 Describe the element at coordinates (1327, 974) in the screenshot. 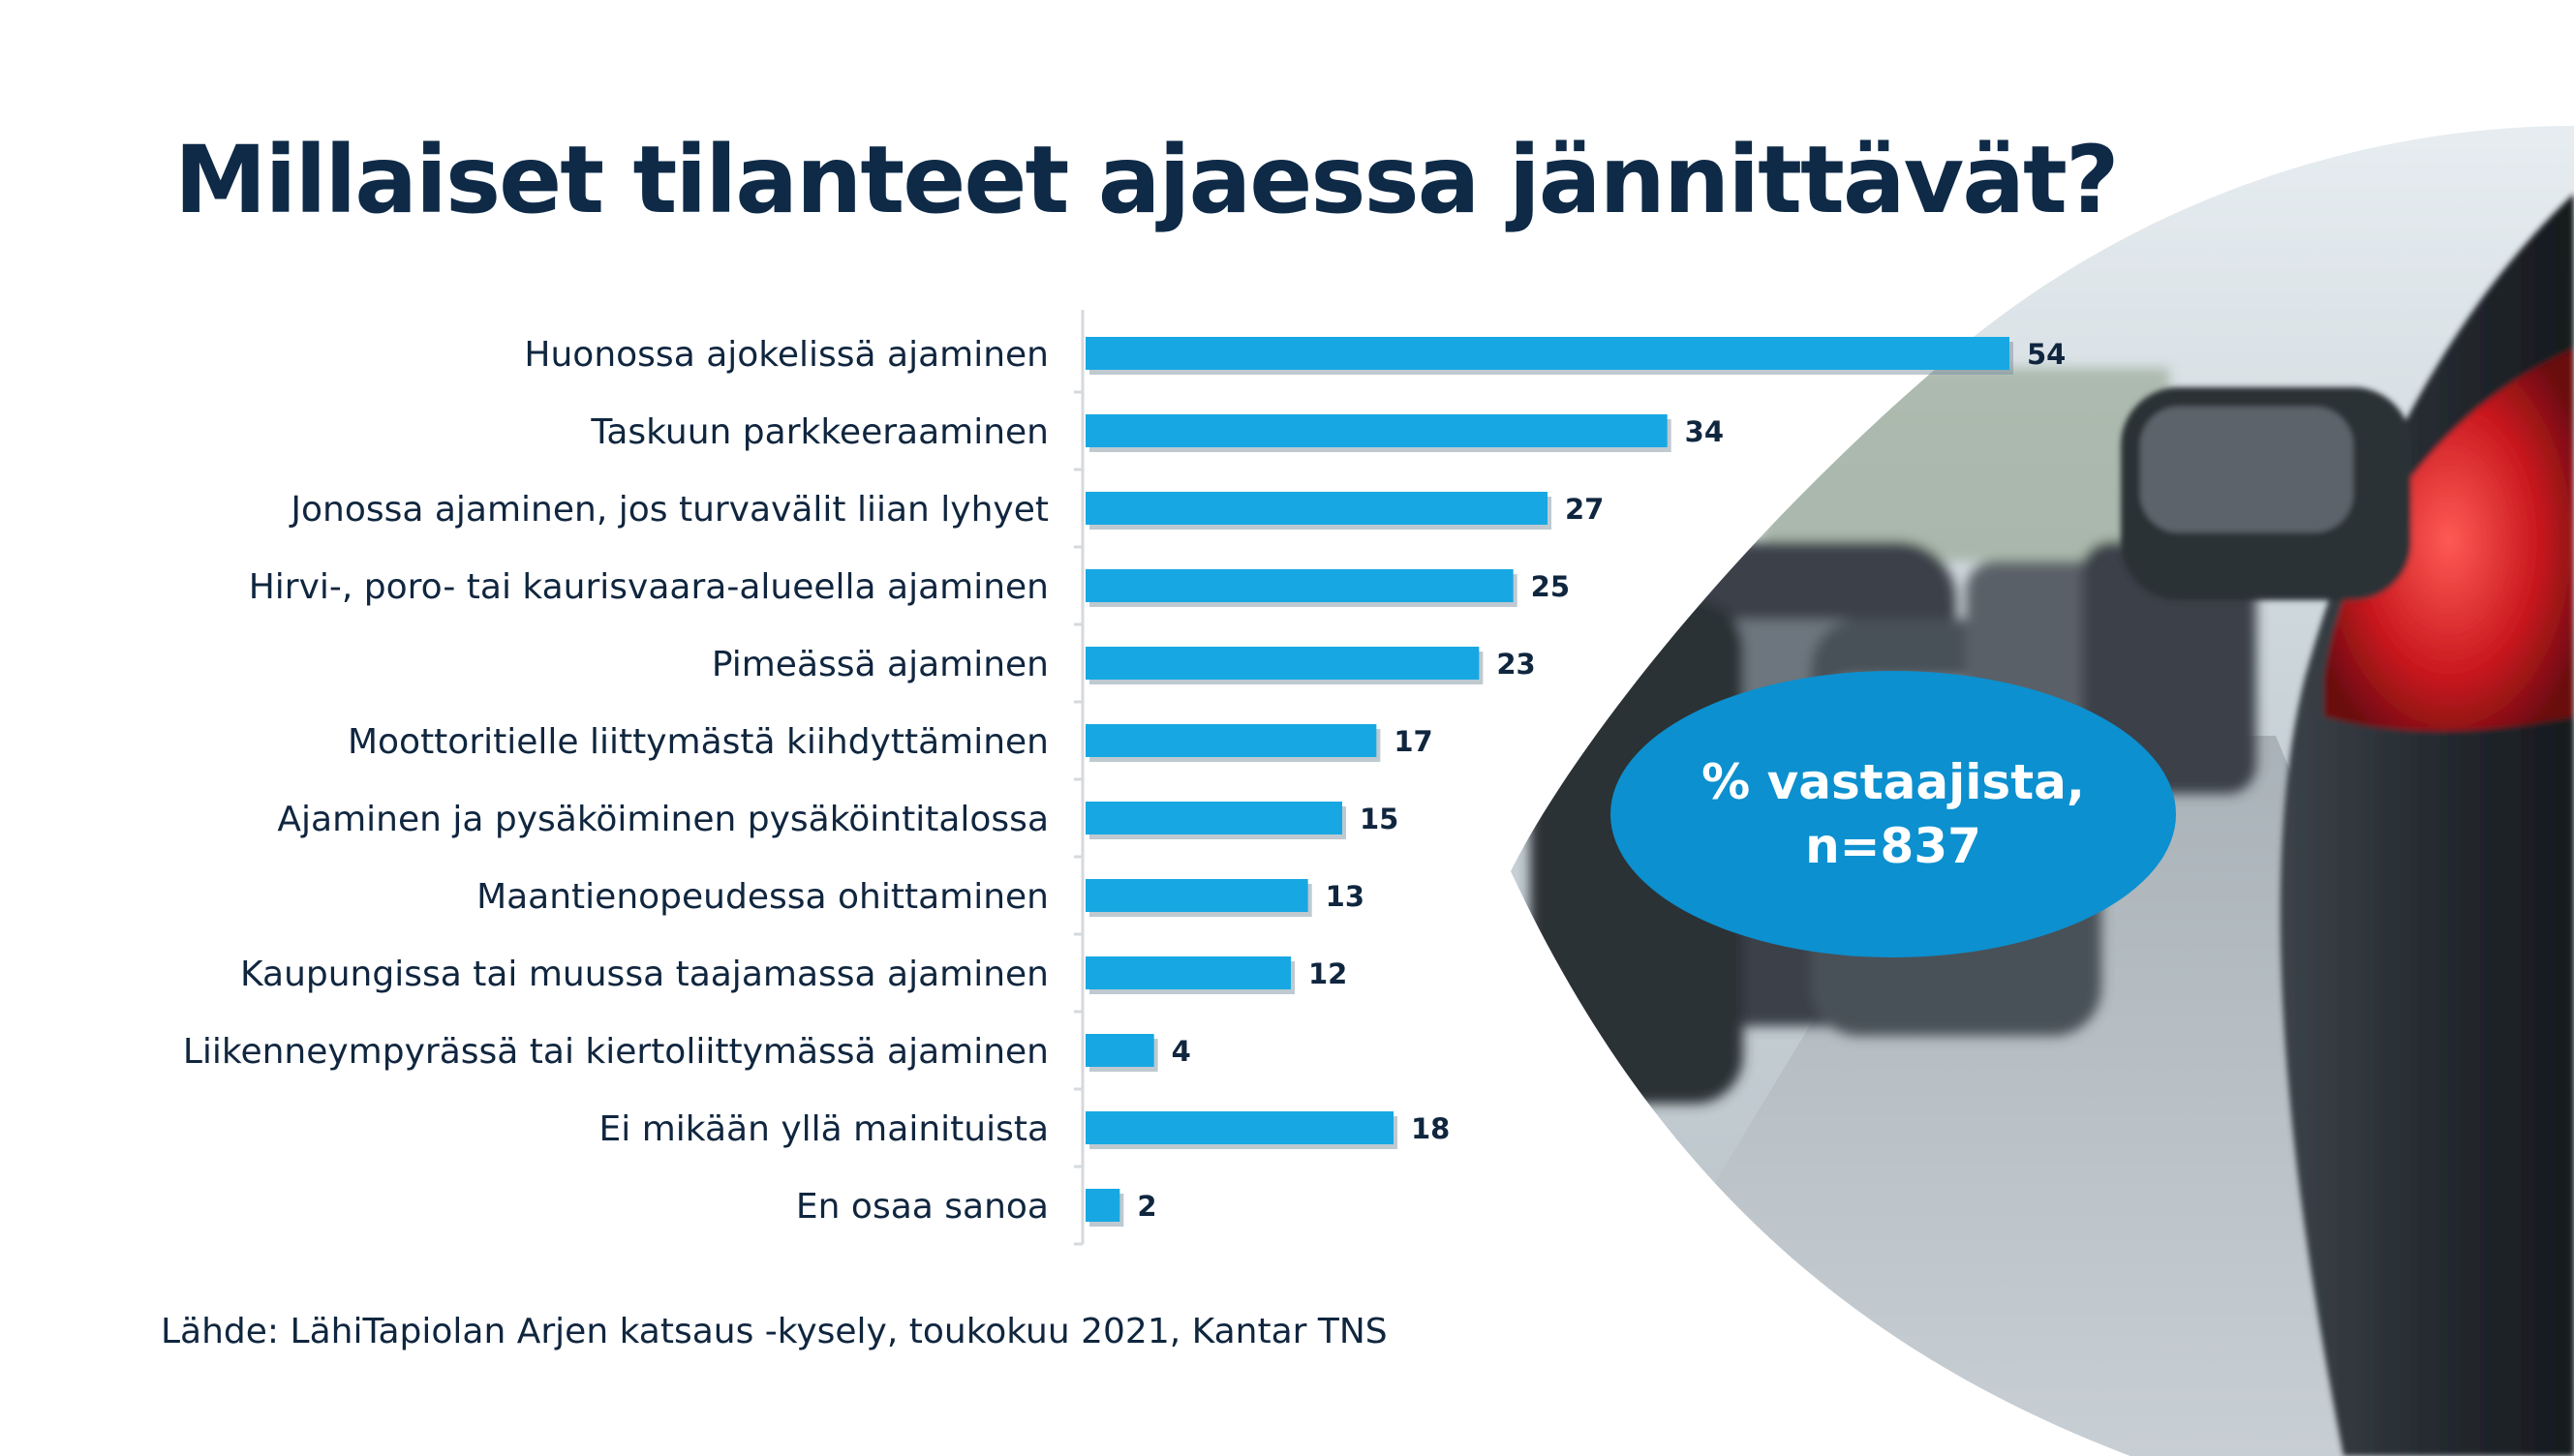

I see `data-label: 12` at that location.